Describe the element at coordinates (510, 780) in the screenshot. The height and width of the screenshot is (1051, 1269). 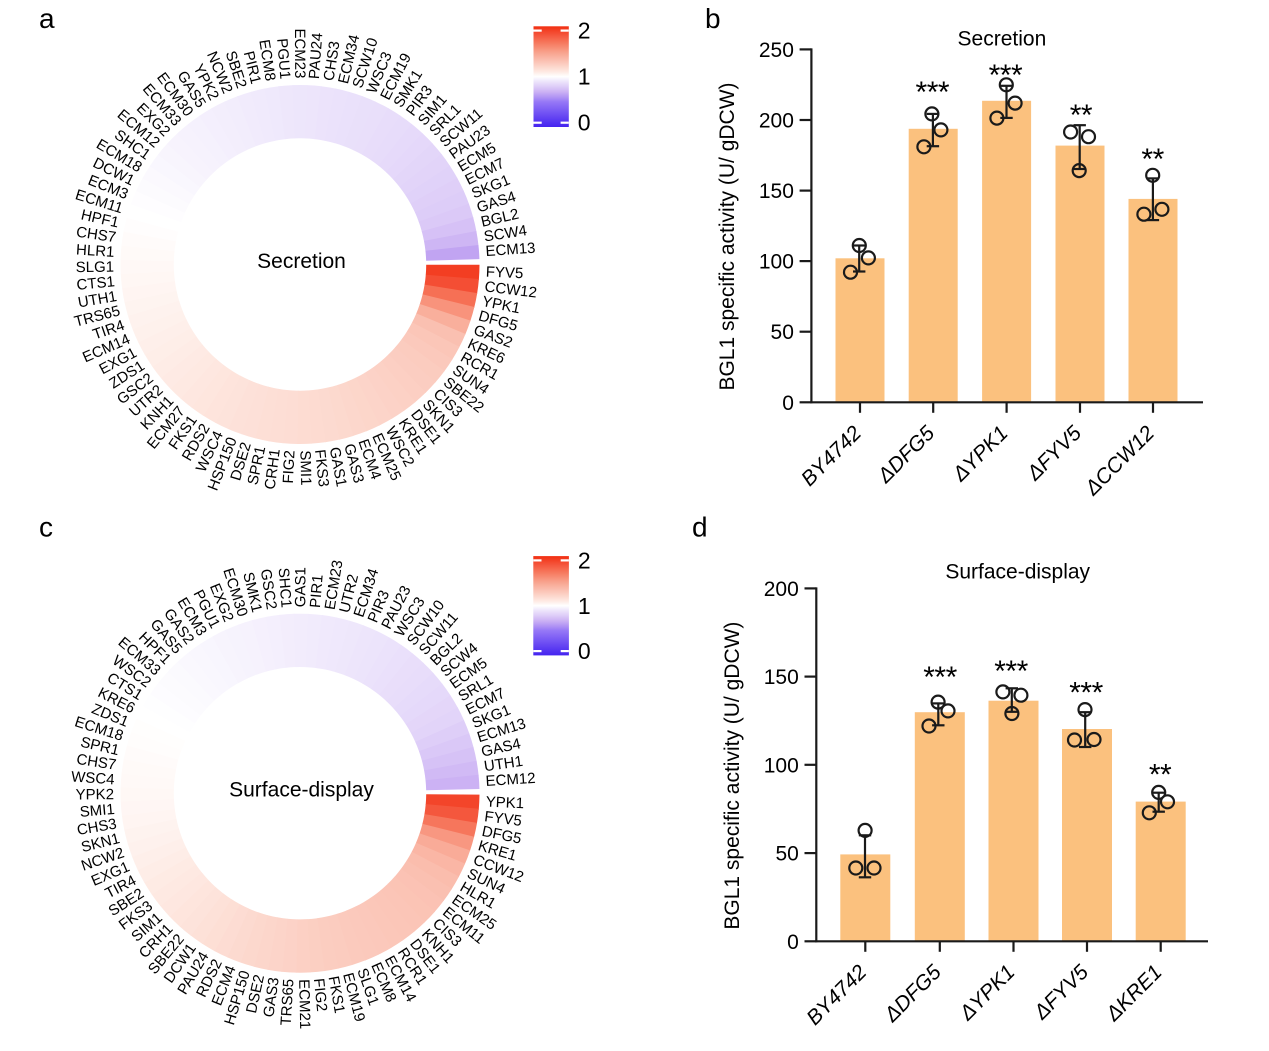
I see `svg-text: ECM12` at that location.